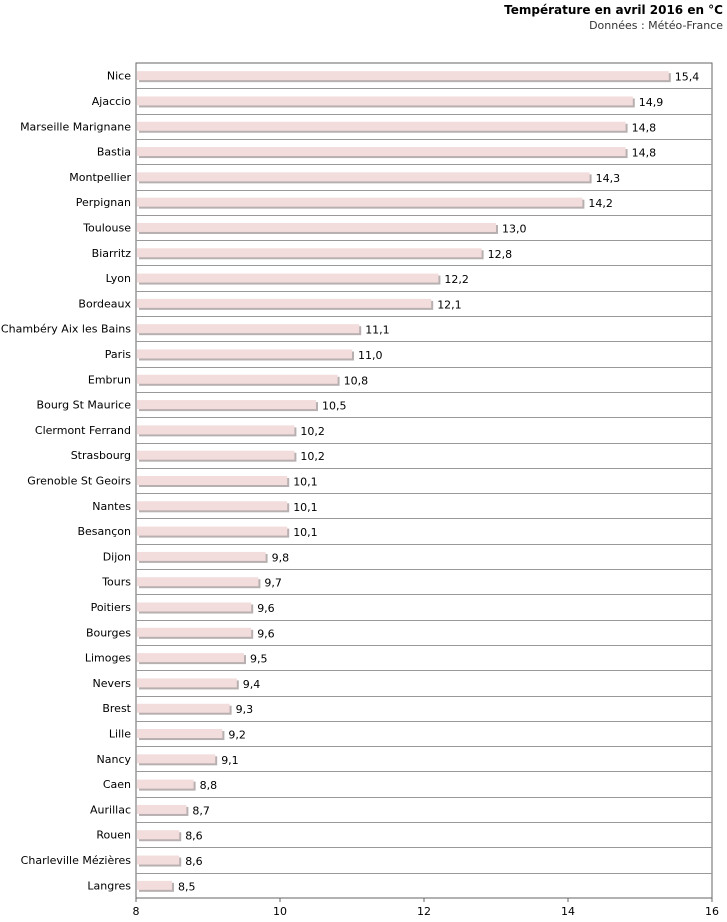 This screenshot has height=922, width=727. Describe the element at coordinates (111, 101) in the screenshot. I see `category-label: Ajaccio` at that location.